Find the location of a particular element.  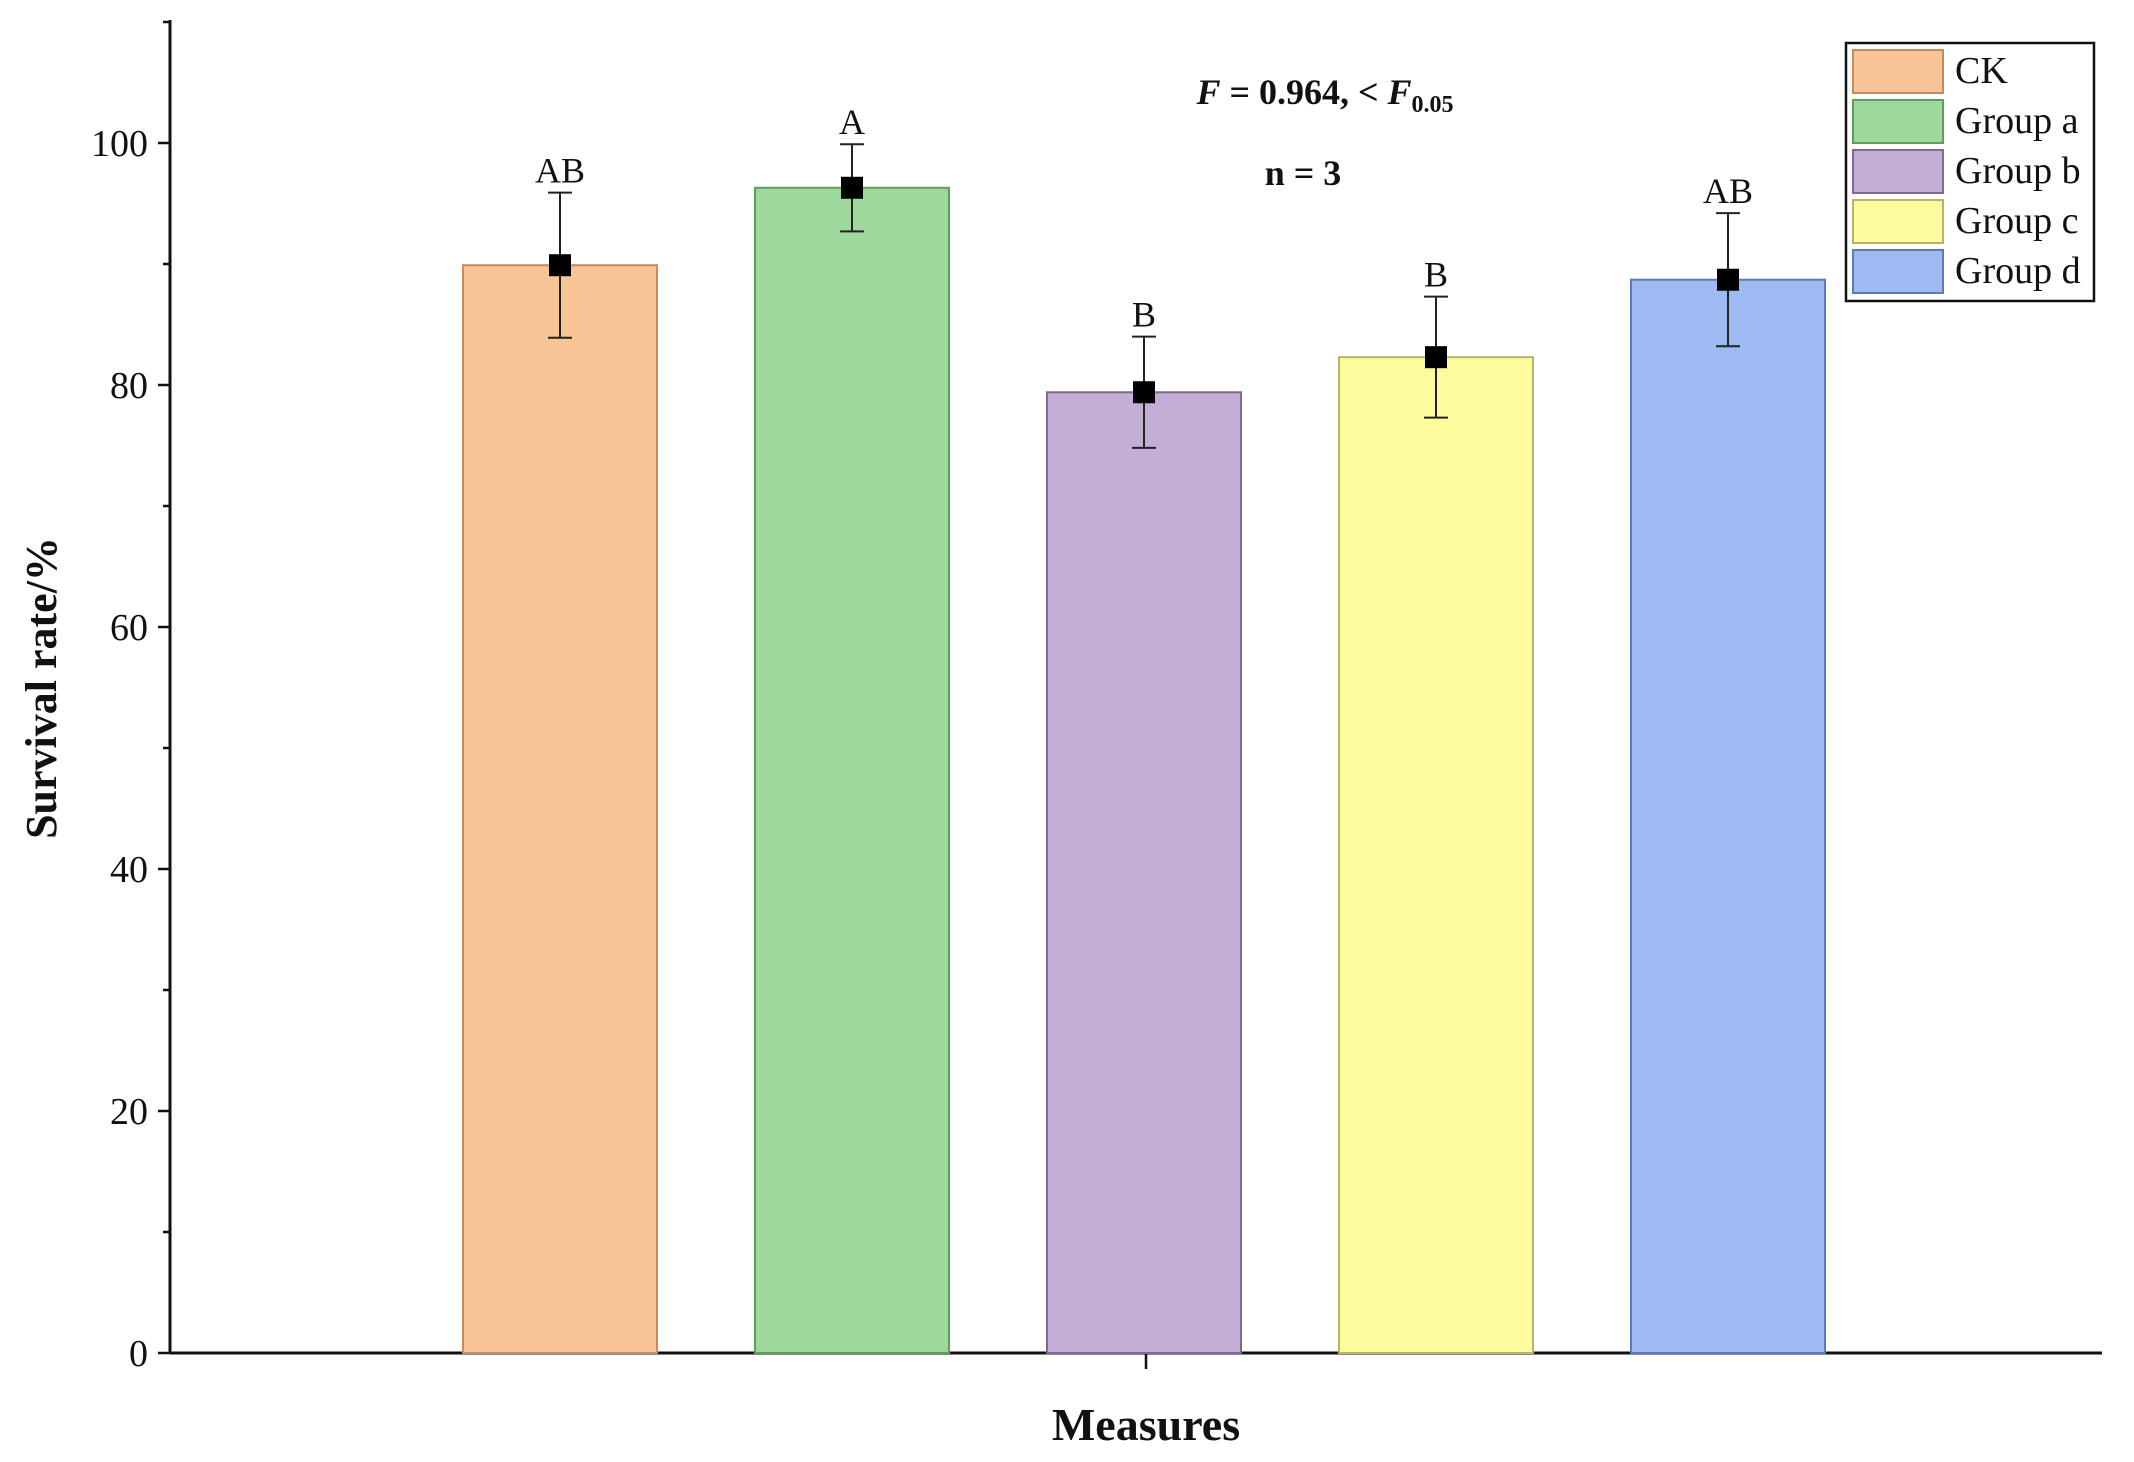

error-bars-group is located at coordinates (1144, 296).